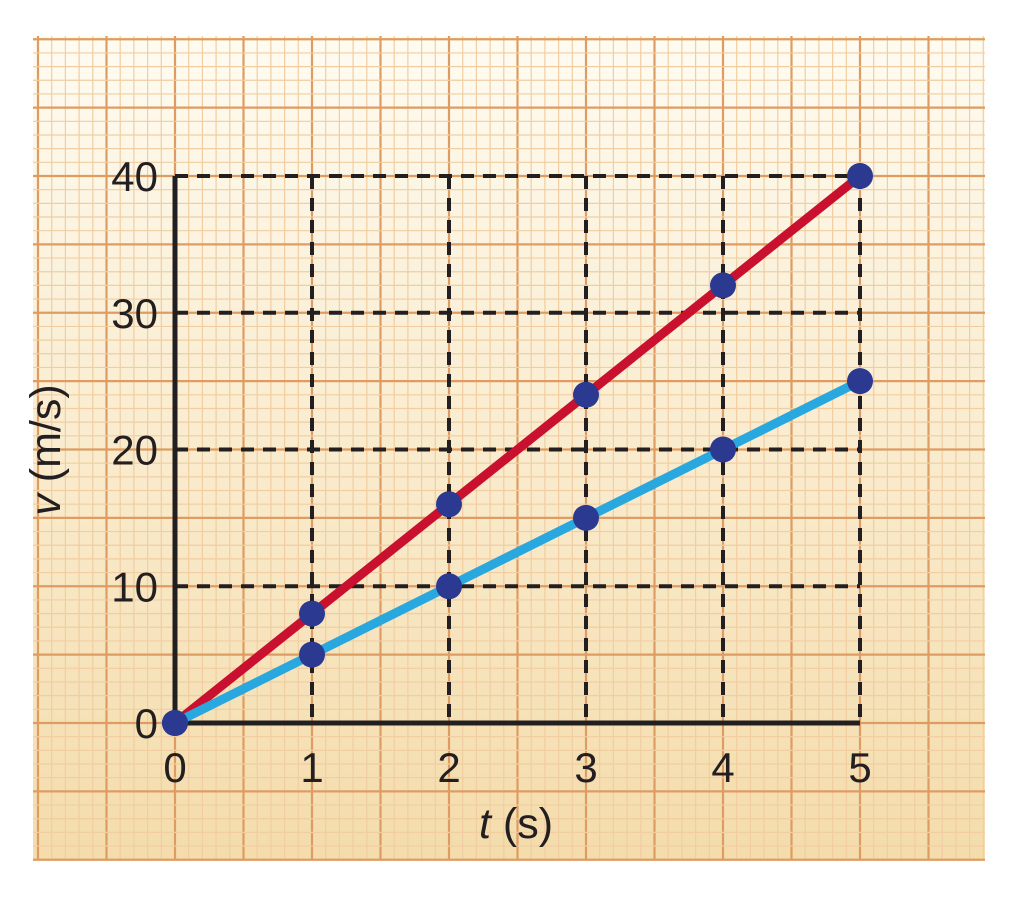 Image resolution: width=1024 pixels, height=900 pixels. What do you see at coordinates (585, 767) in the screenshot?
I see `x-tick-label: 3` at bounding box center [585, 767].